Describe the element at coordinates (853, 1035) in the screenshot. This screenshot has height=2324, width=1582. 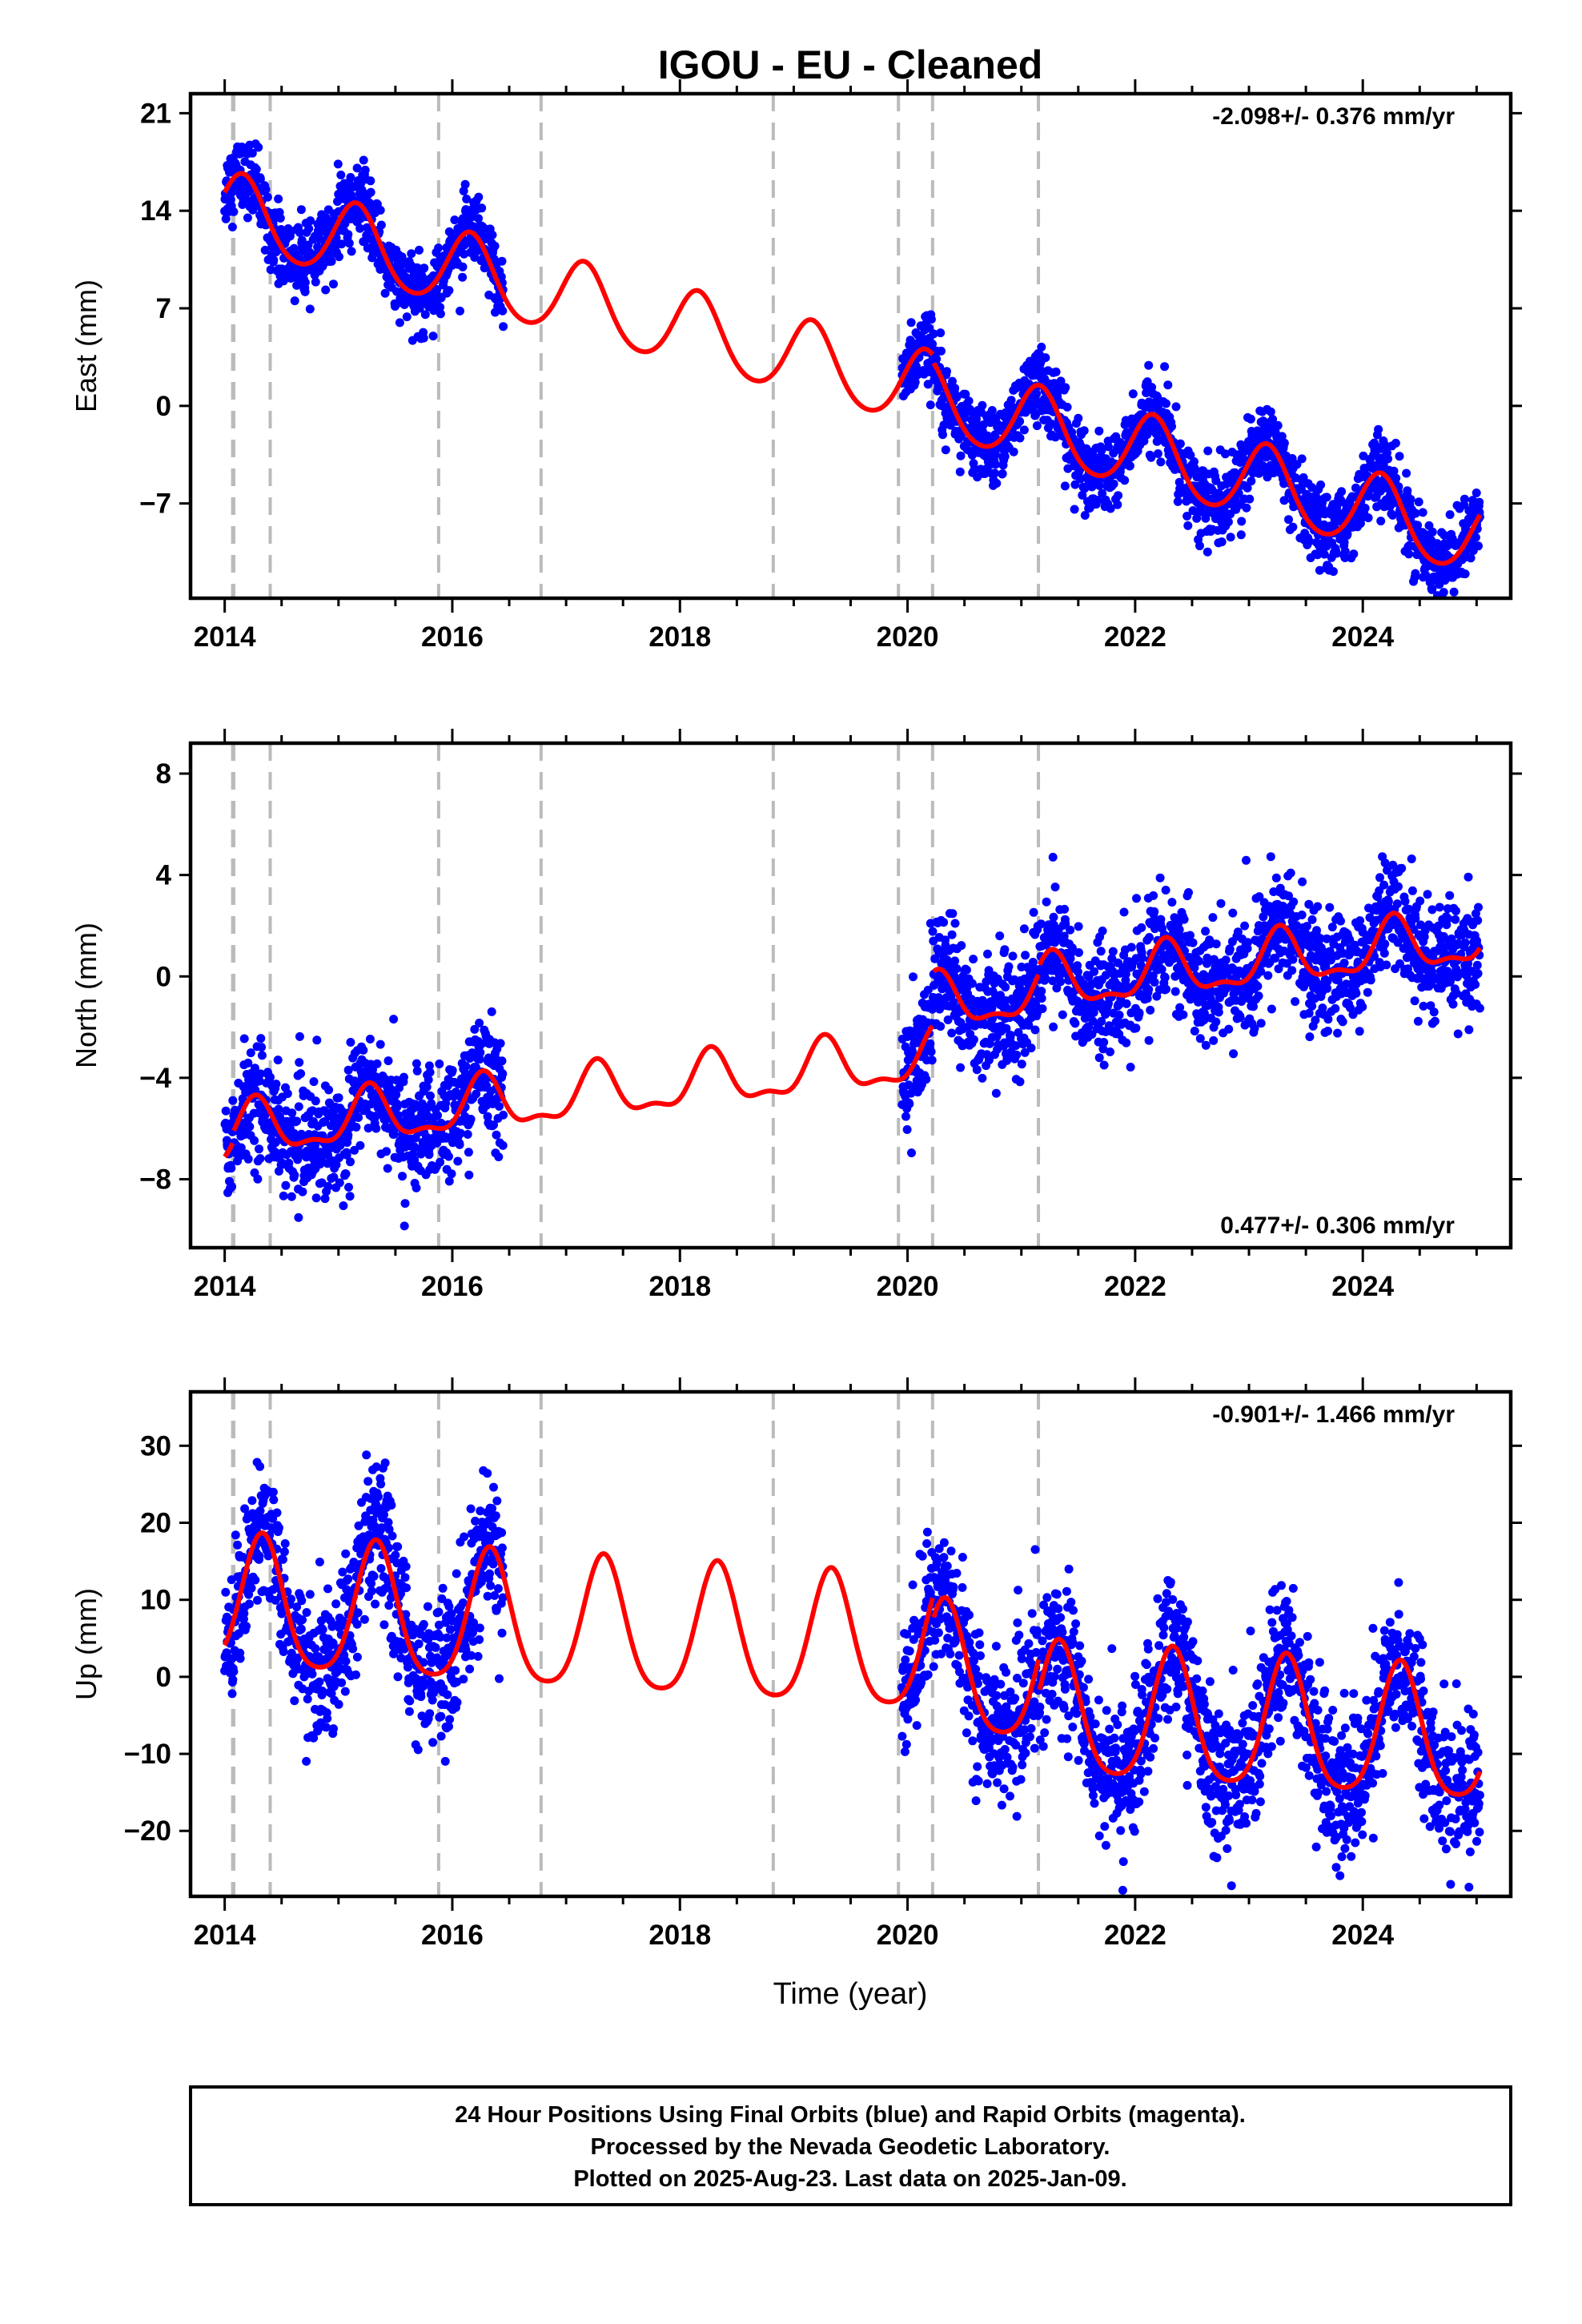
I see `north-model-line` at that location.